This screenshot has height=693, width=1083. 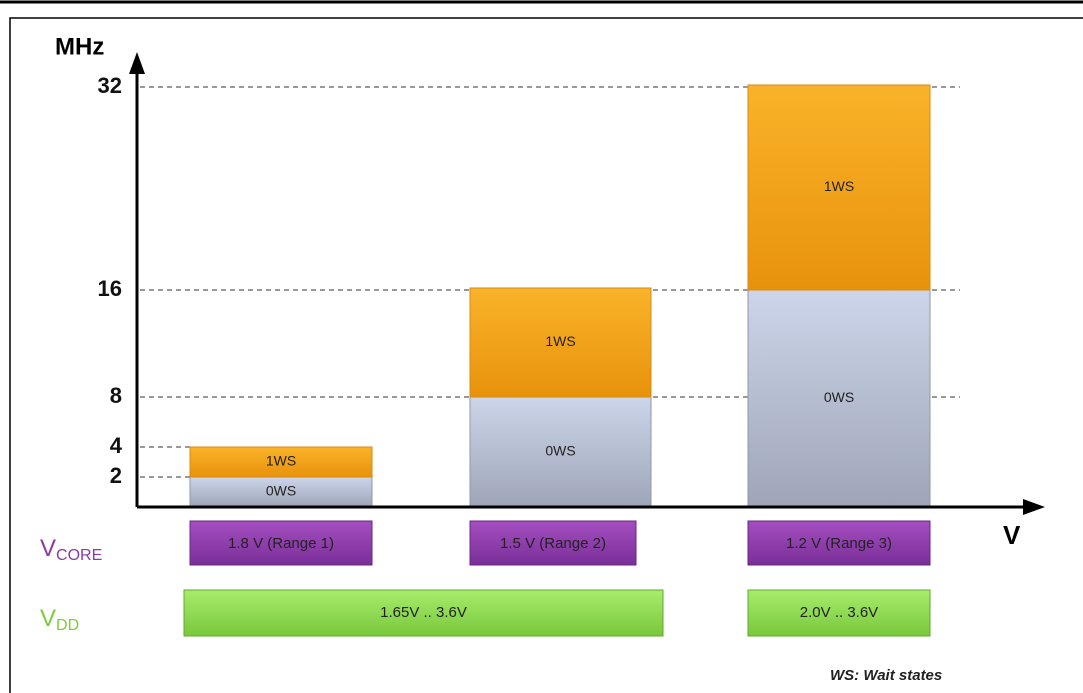 I want to click on y-axis-label: MHz, so click(x=79, y=46).